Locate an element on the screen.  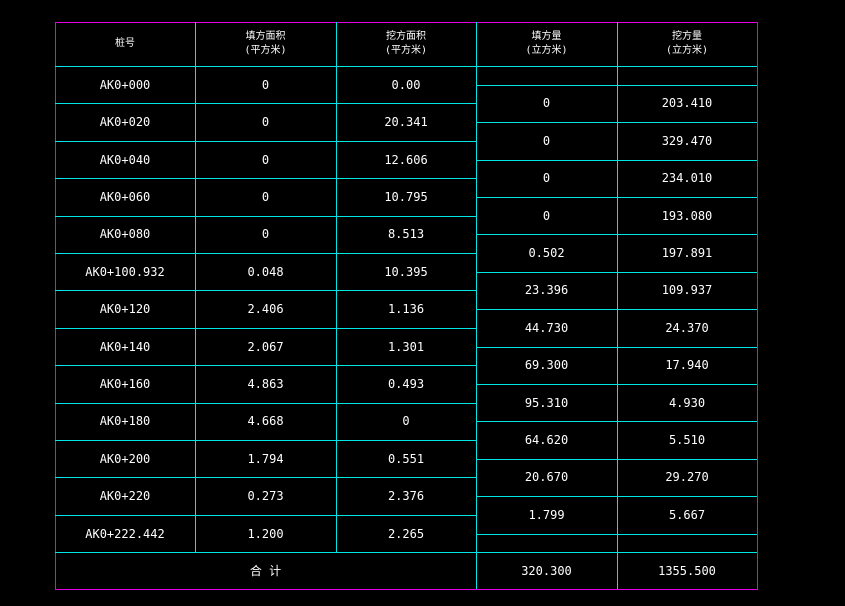
fill-volume-cell: 44.730 is located at coordinates (546, 327).